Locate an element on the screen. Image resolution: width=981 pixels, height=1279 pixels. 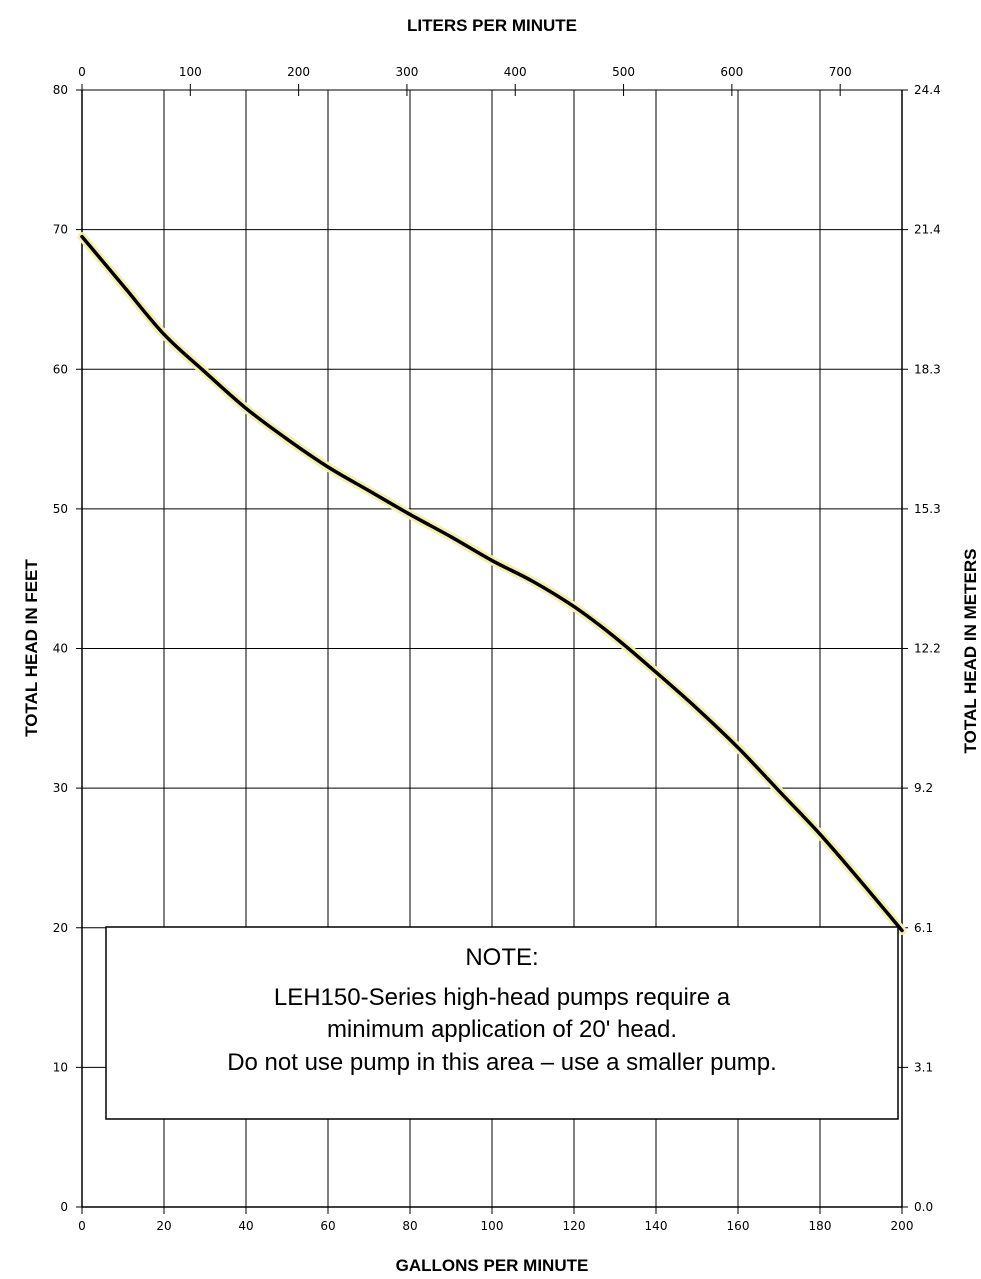
right-tick-label: 18.3 is located at coordinates (927, 369).